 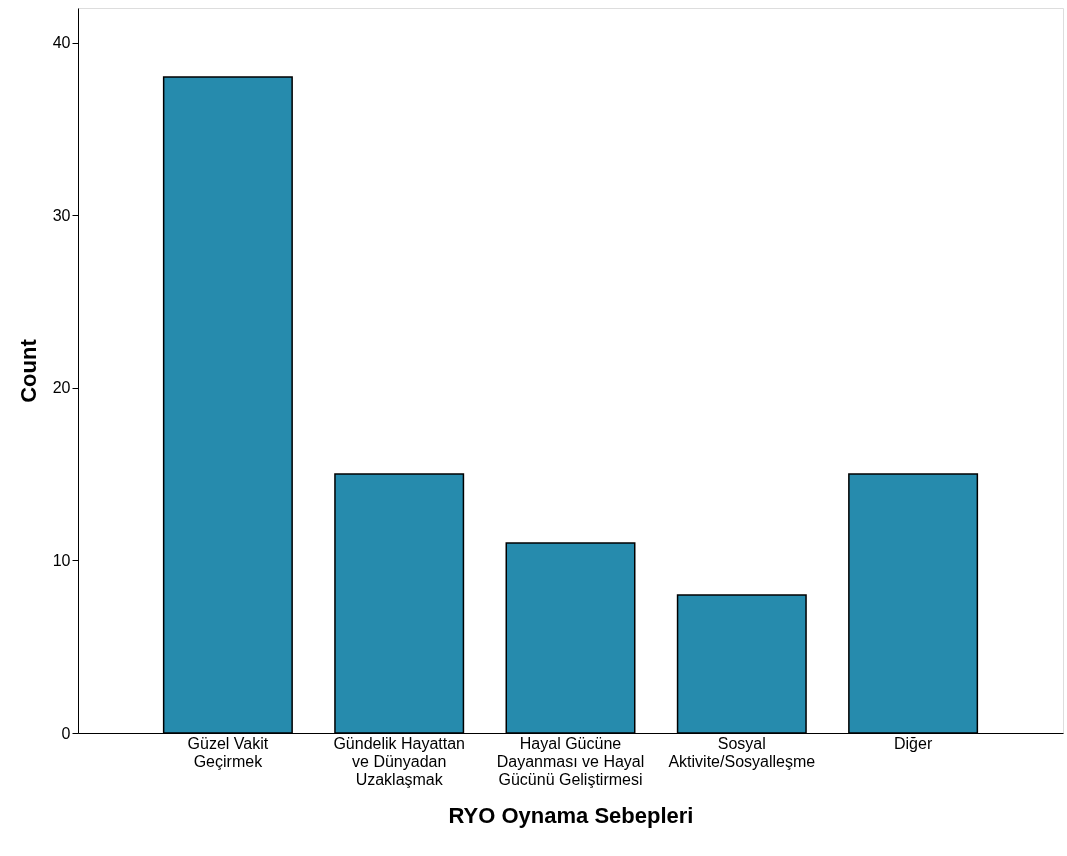 What do you see at coordinates (399, 761) in the screenshot?
I see `x-tick-label: Gündelik Hayattan ve Dünyadan Uzaklaşmak` at bounding box center [399, 761].